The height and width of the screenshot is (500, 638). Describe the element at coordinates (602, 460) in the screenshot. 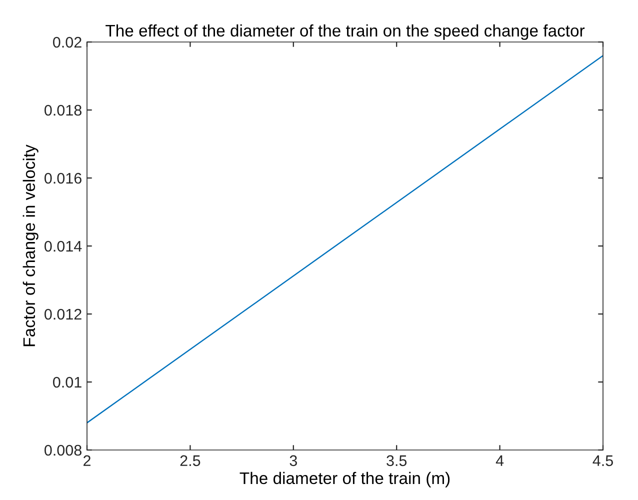

I see `x-tick-label: 4.5` at that location.